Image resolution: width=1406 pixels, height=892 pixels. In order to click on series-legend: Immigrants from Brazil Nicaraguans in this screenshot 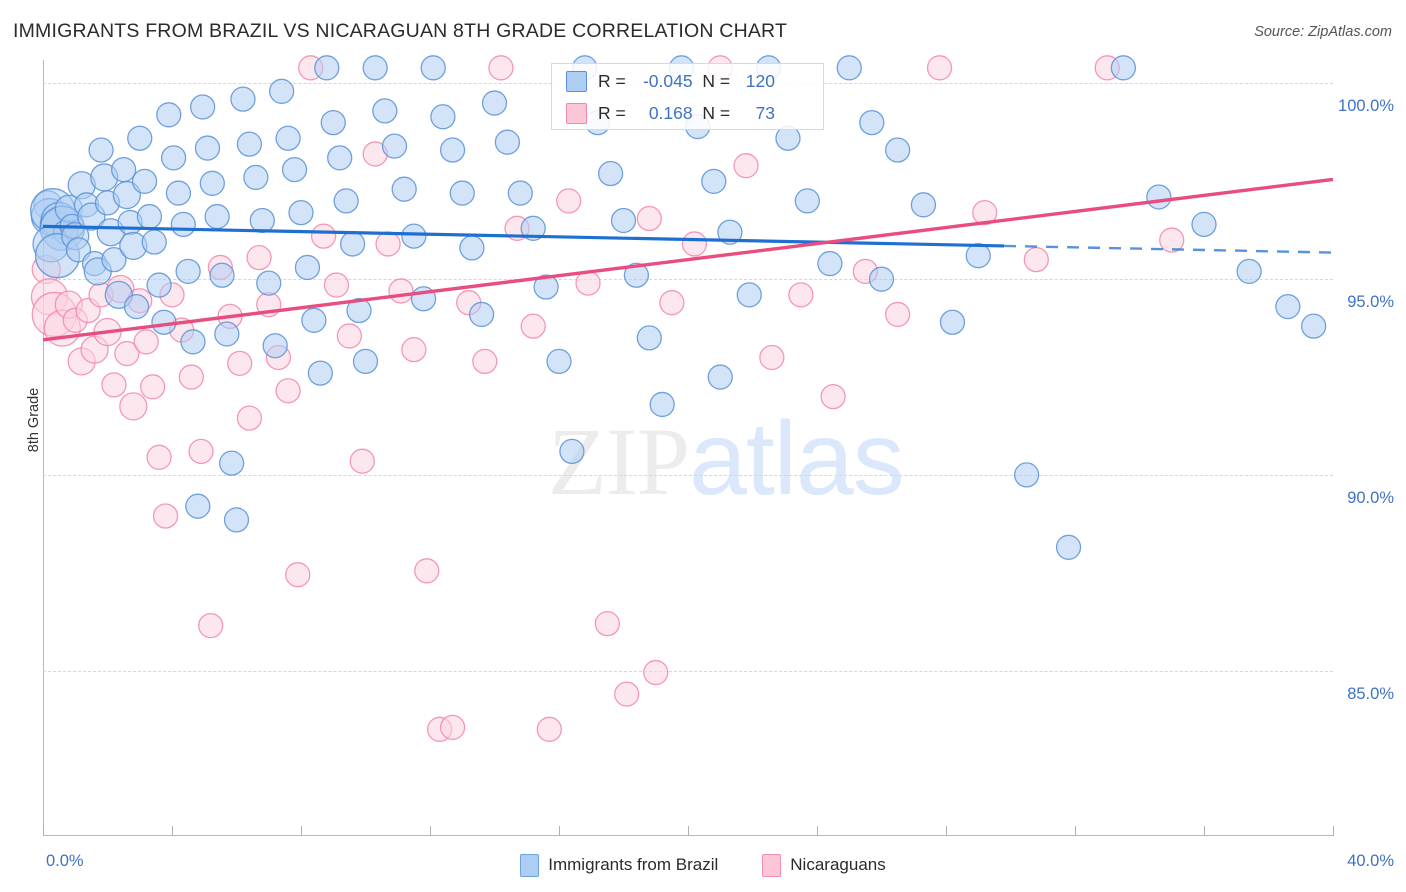, I will do `click(703, 865)`.